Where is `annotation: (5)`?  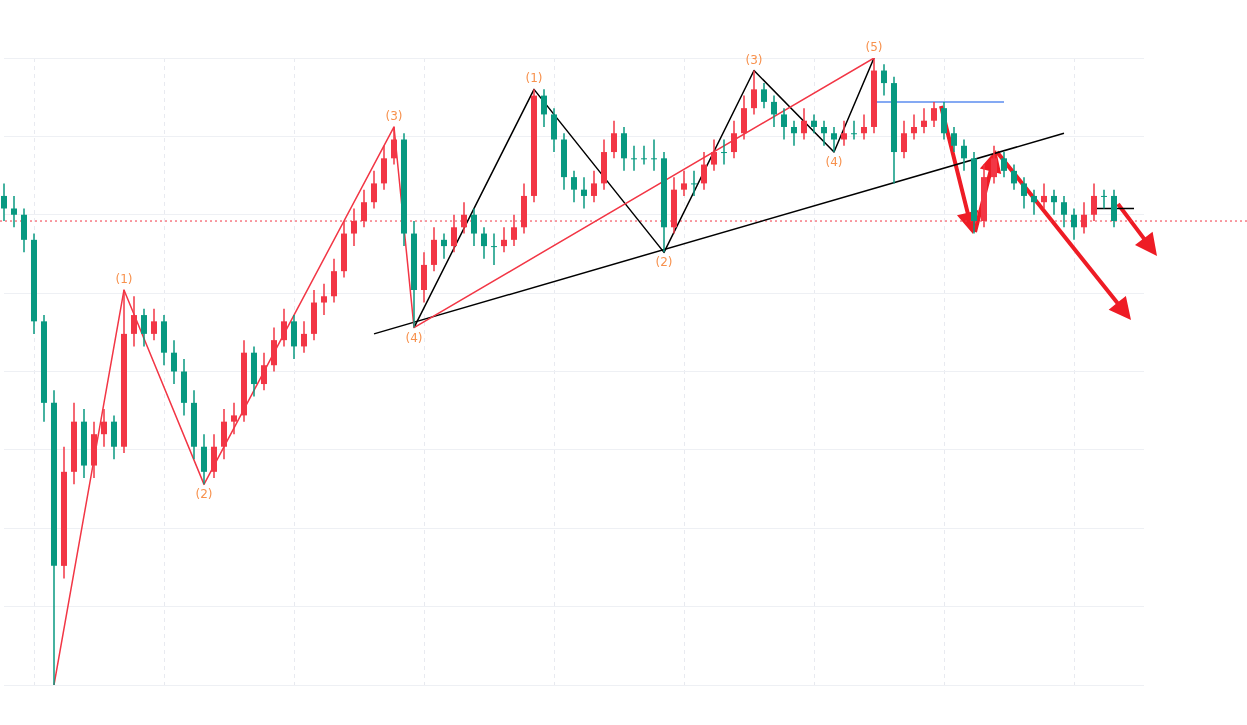
annotation: (5) is located at coordinates (874, 47).